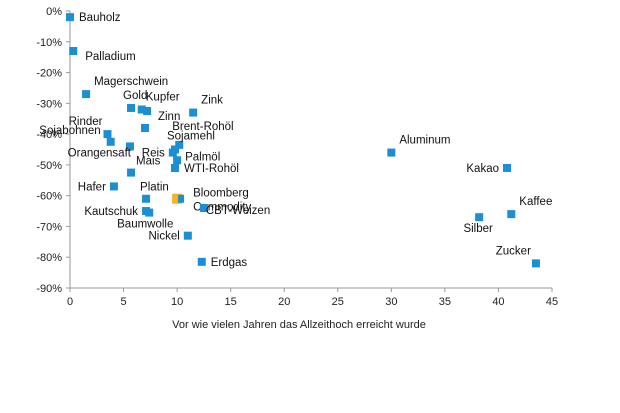 The width and height of the screenshot is (620, 413). Describe the element at coordinates (153, 154) in the screenshot. I see `point-label: Reis` at that location.